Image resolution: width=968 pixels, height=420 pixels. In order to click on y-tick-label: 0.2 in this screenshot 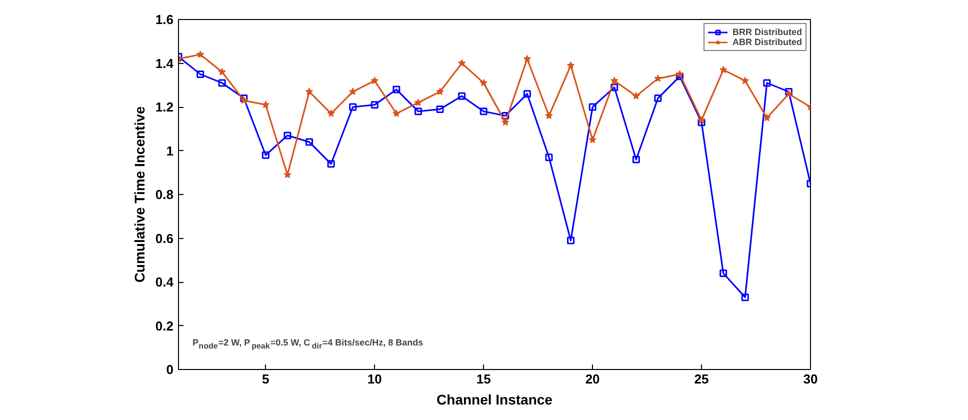, I will do `click(164, 326)`.